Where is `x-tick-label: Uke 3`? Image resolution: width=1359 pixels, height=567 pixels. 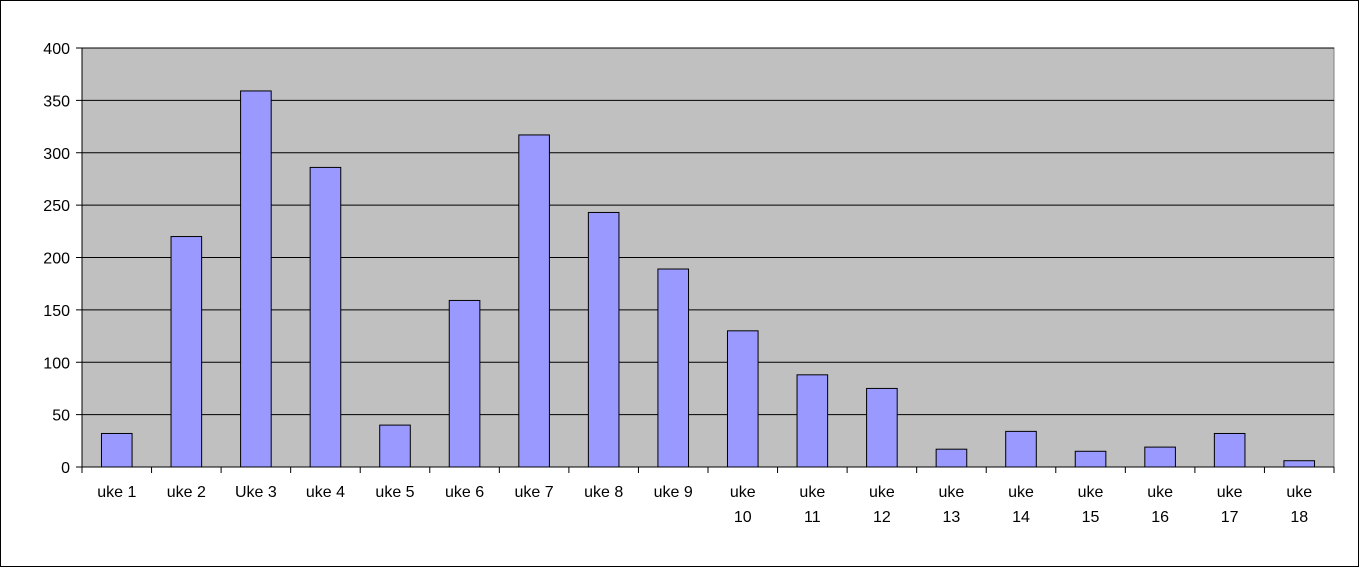 x-tick-label: Uke 3 is located at coordinates (256, 492).